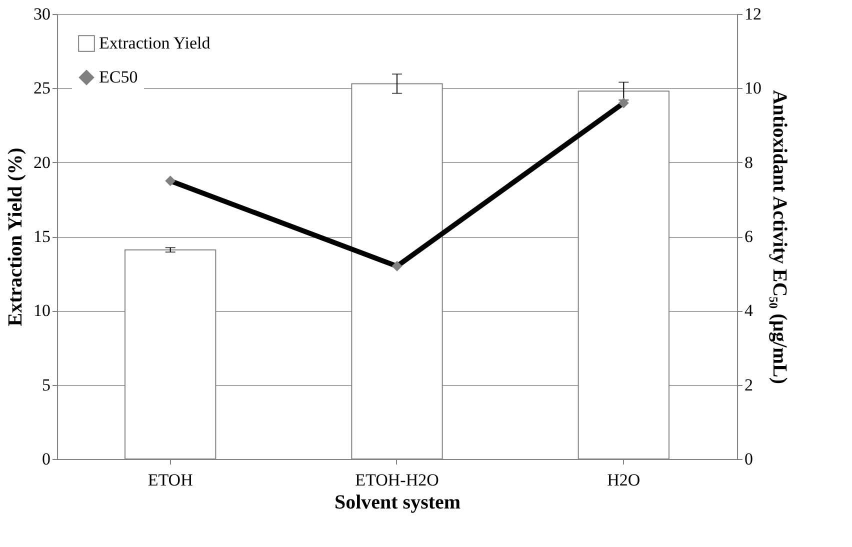 This screenshot has height=547, width=852. Describe the element at coordinates (42, 236) in the screenshot. I see `y-tick-label: 15` at that location.